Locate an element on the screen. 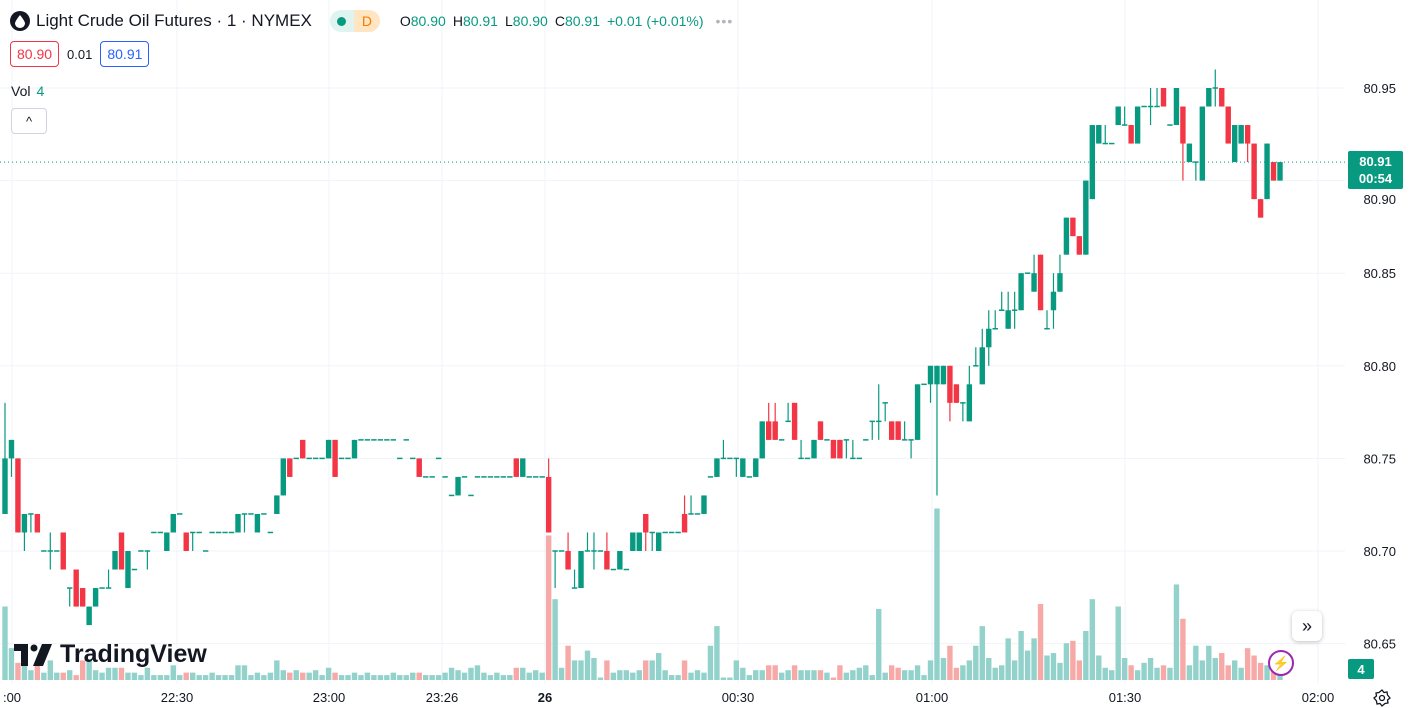 The image size is (1410, 708). tradingview-logo: TradingView is located at coordinates (110, 654).